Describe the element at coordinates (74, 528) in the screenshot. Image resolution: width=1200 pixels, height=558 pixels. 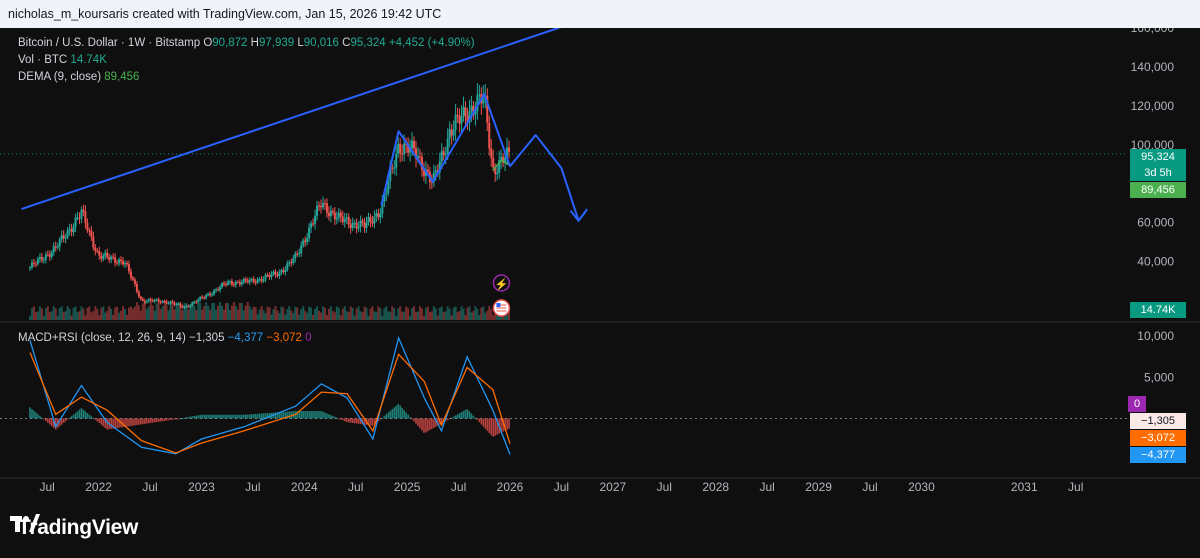
I see `tradingview-logo: TradingView` at that location.